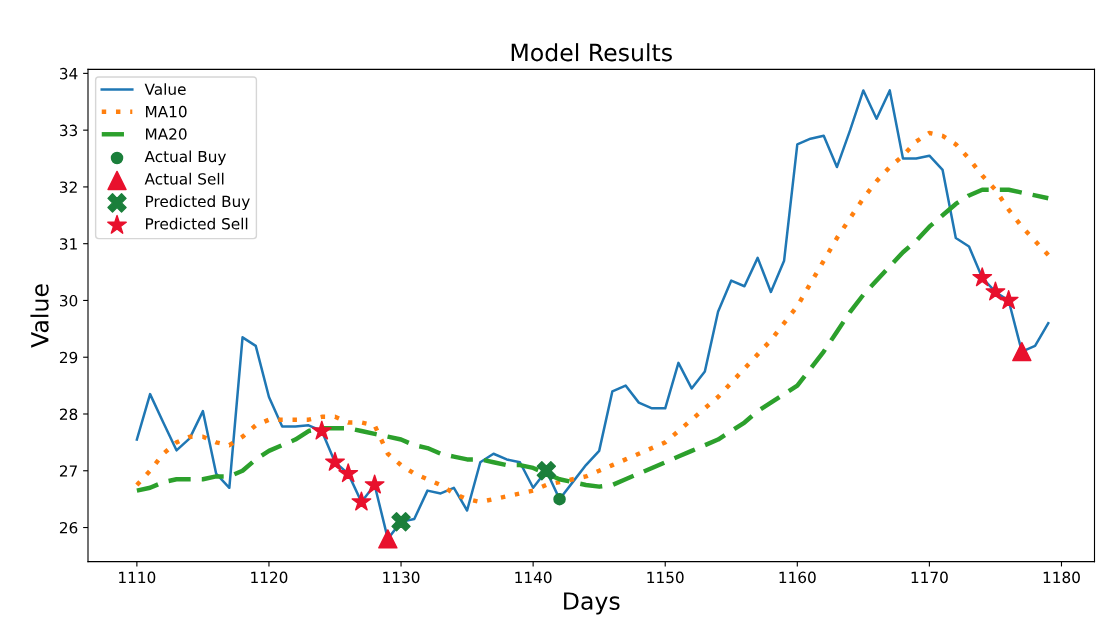 The height and width of the screenshot is (631, 1100). I want to click on y-tick-label: 32, so click(68, 187).